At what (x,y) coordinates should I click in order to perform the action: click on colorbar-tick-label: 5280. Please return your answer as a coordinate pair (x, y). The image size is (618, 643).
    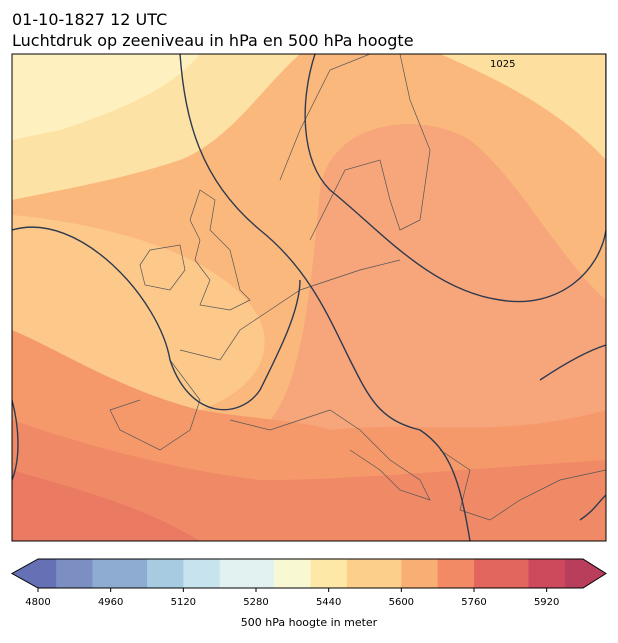
    Looking at the image, I should click on (255, 602).